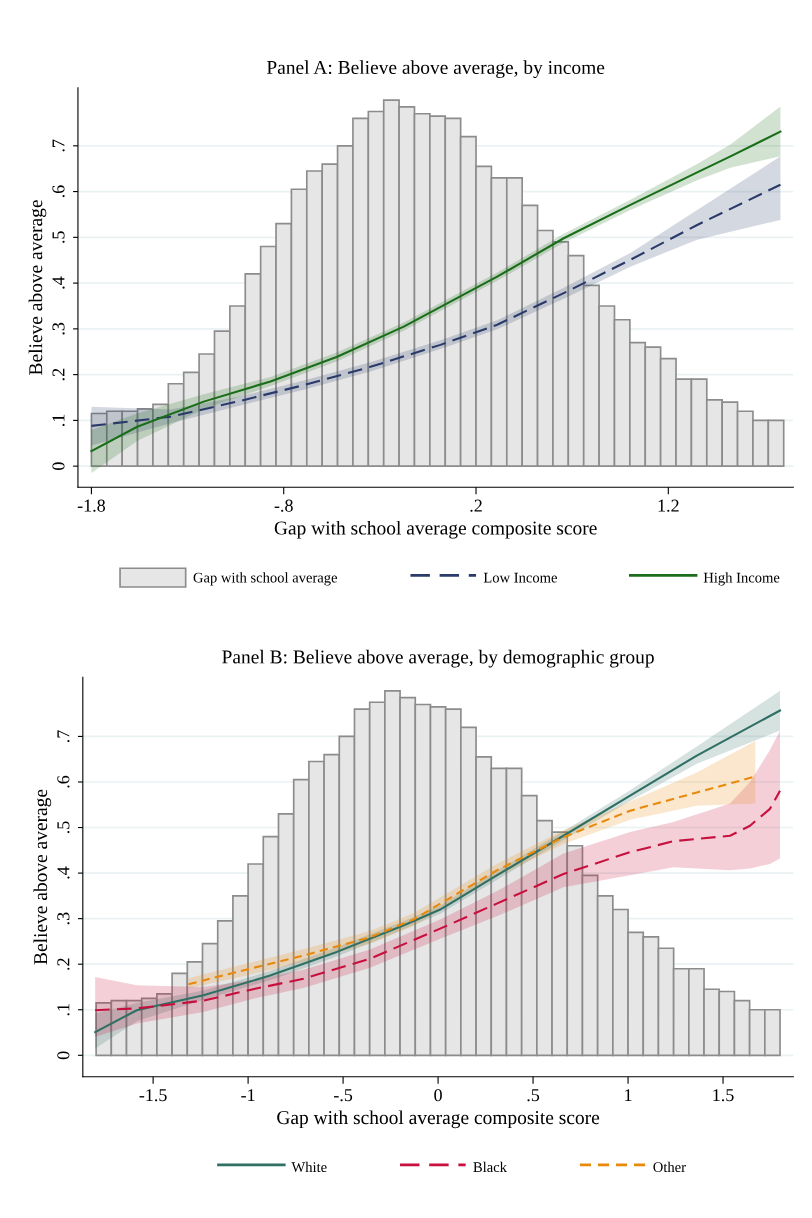  What do you see at coordinates (153, 1095) in the screenshot?
I see `x-tick-label: -1.5` at bounding box center [153, 1095].